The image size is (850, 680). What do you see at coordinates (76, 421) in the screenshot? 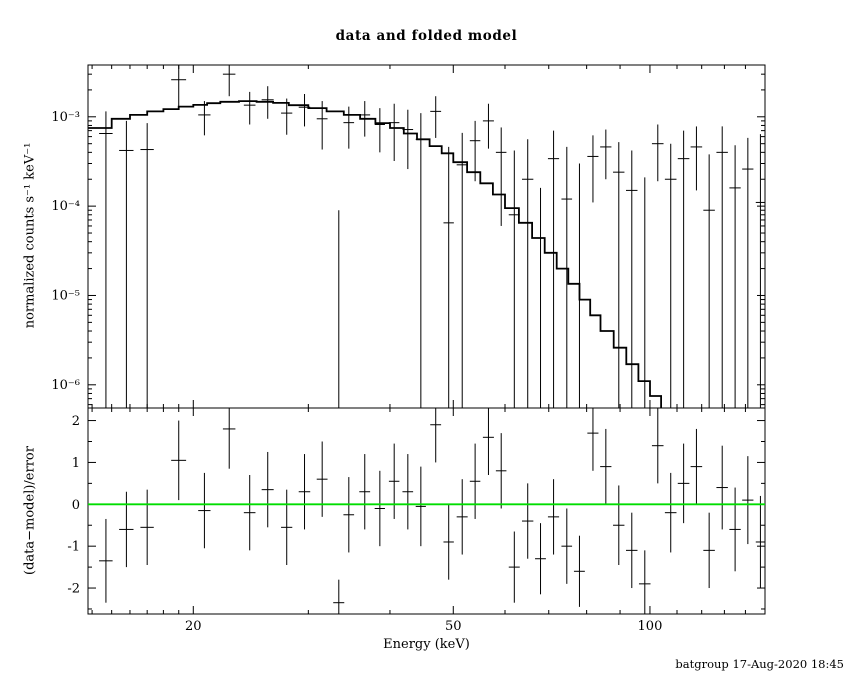
I see `y-tick-label: 2` at bounding box center [76, 421].